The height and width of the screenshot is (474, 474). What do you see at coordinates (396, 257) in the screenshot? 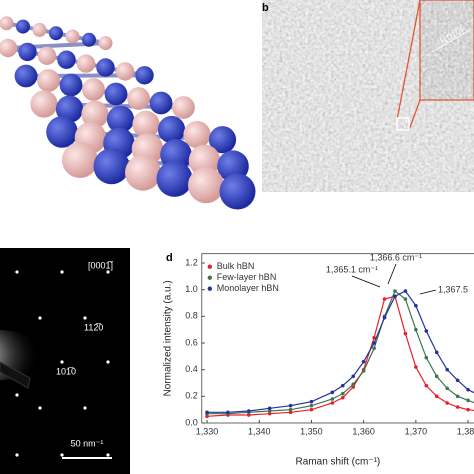
I see `peak-annotation: 1,366.6 cm⁻¹` at bounding box center [396, 257].